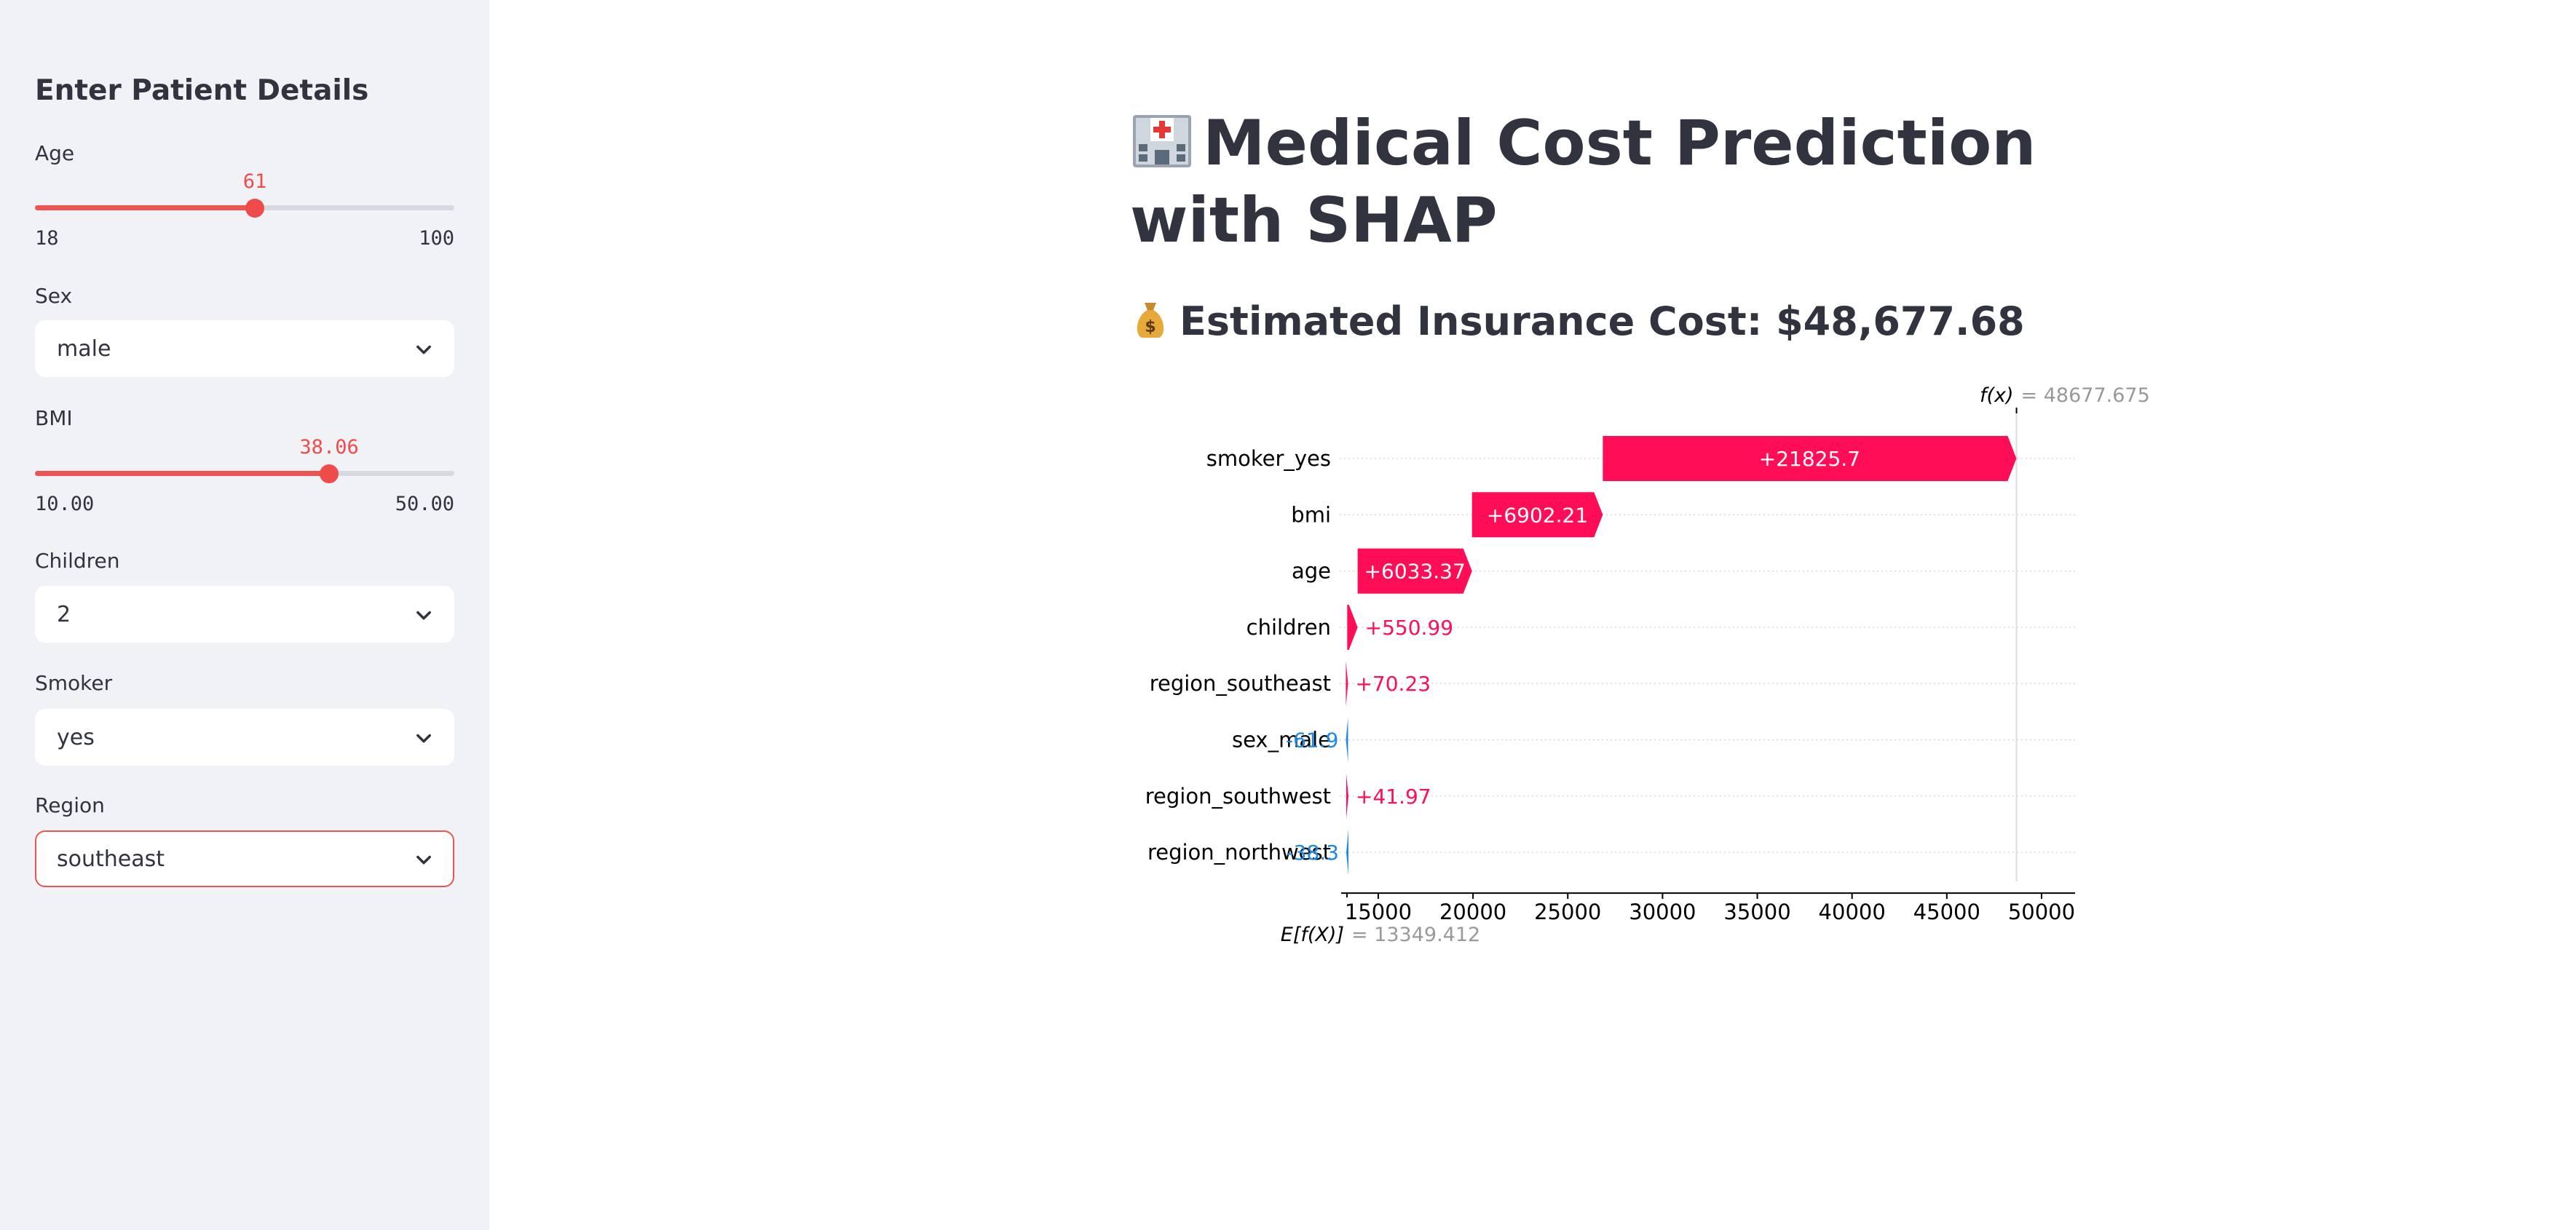  I want to click on age-slider-thumb, so click(255, 209).